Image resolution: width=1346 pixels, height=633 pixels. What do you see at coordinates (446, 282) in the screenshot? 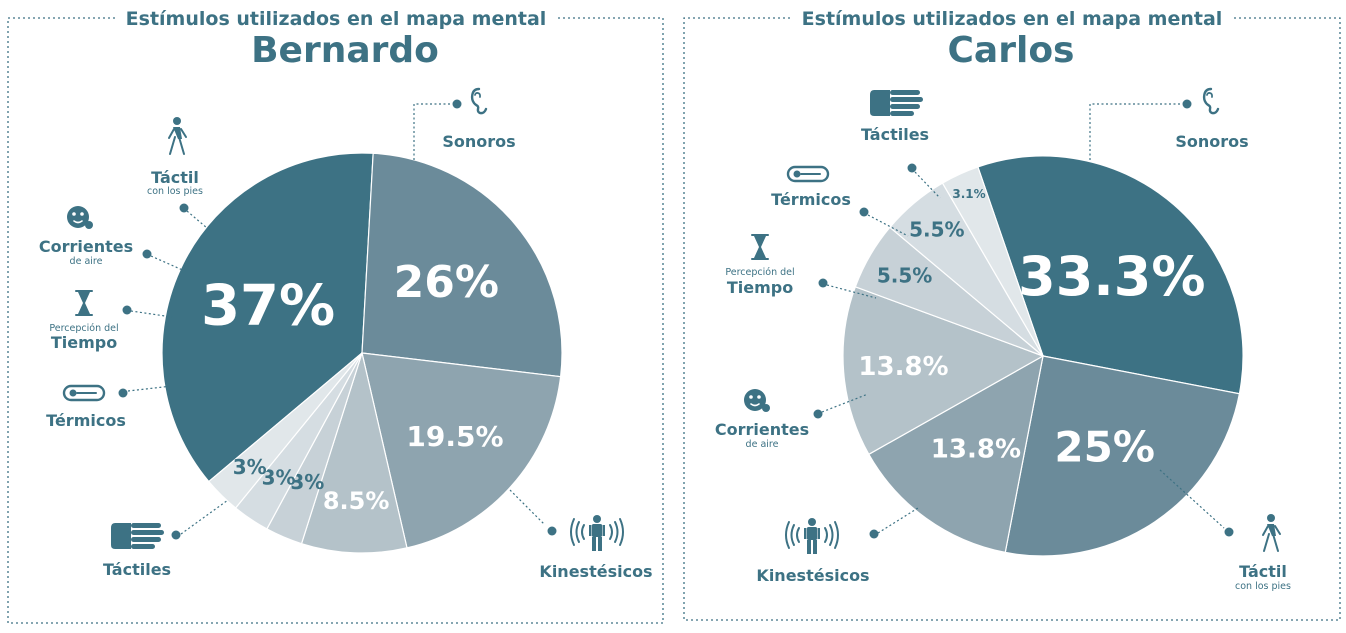
I see `data-label-kinestesicos: 26%` at bounding box center [446, 282].